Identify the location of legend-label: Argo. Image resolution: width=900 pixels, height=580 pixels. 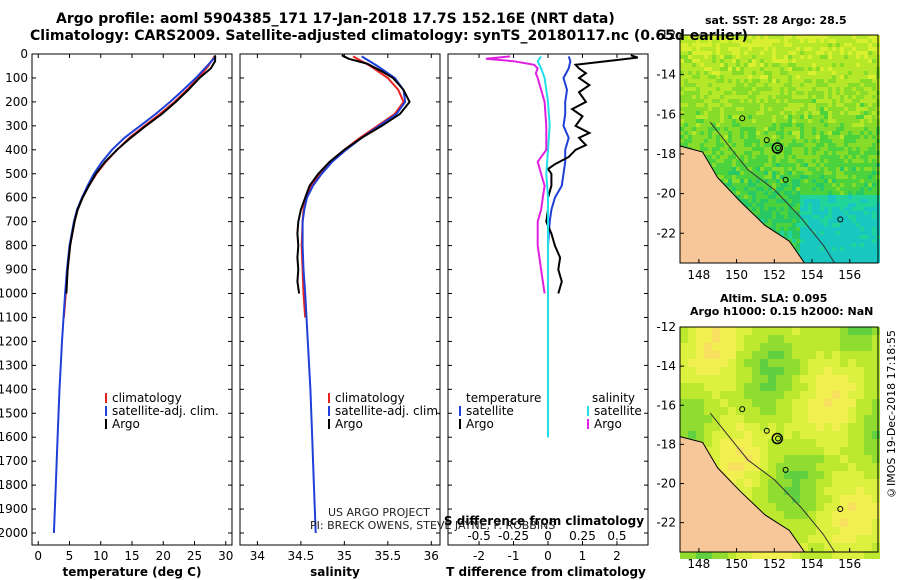
(126, 424).